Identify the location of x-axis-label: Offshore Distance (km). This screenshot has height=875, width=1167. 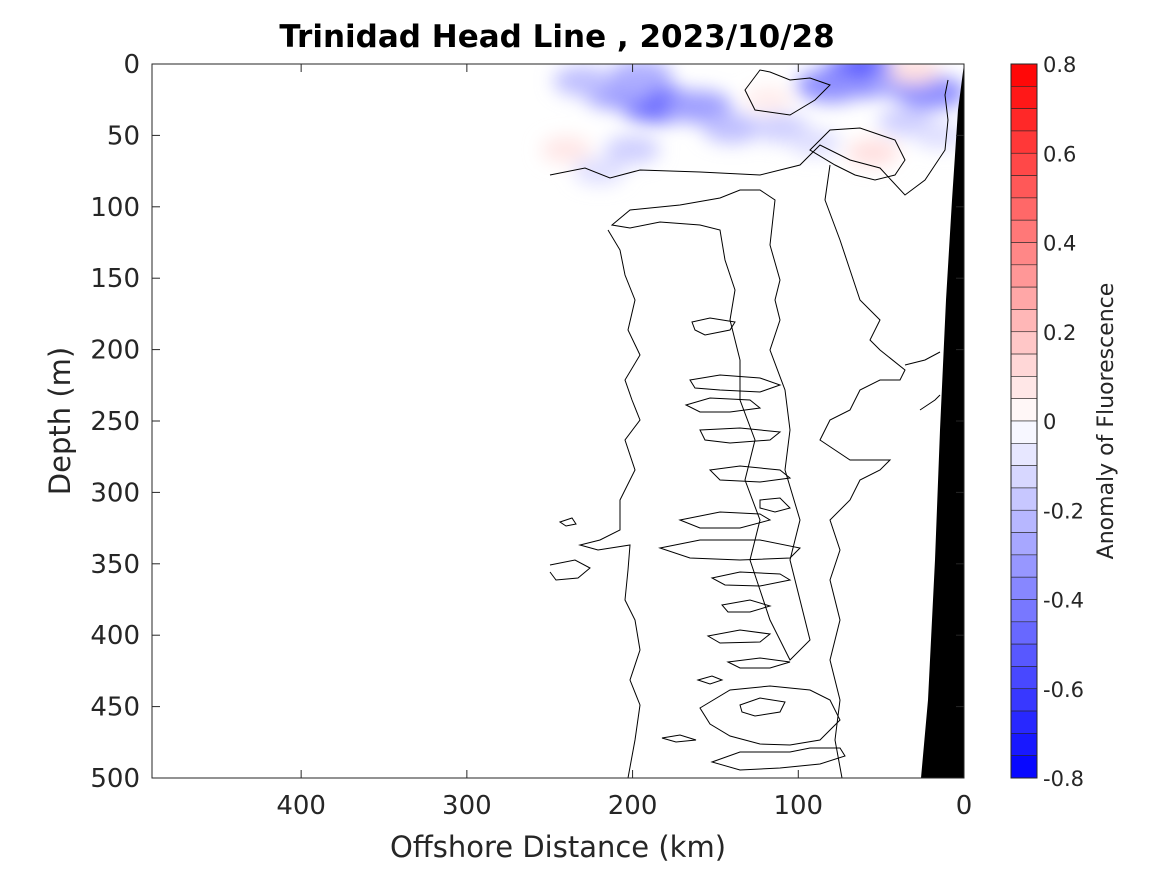
(558, 847).